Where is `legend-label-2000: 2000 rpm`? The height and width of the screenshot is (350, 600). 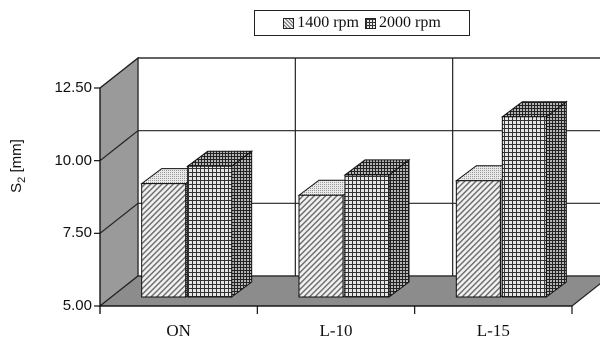 legend-label-2000: 2000 rpm is located at coordinates (410, 22).